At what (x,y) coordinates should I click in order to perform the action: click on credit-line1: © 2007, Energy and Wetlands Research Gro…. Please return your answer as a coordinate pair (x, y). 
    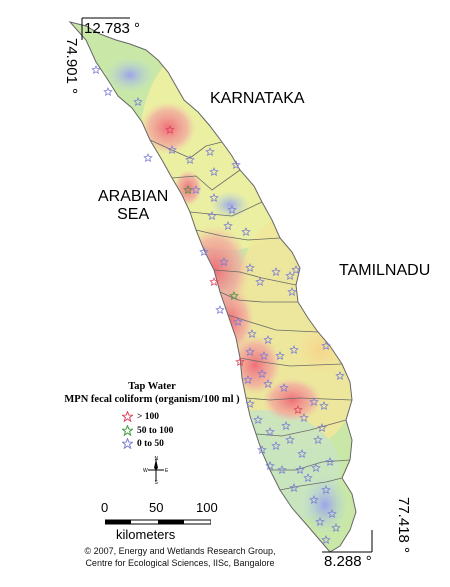
    Looking at the image, I should click on (180, 551).